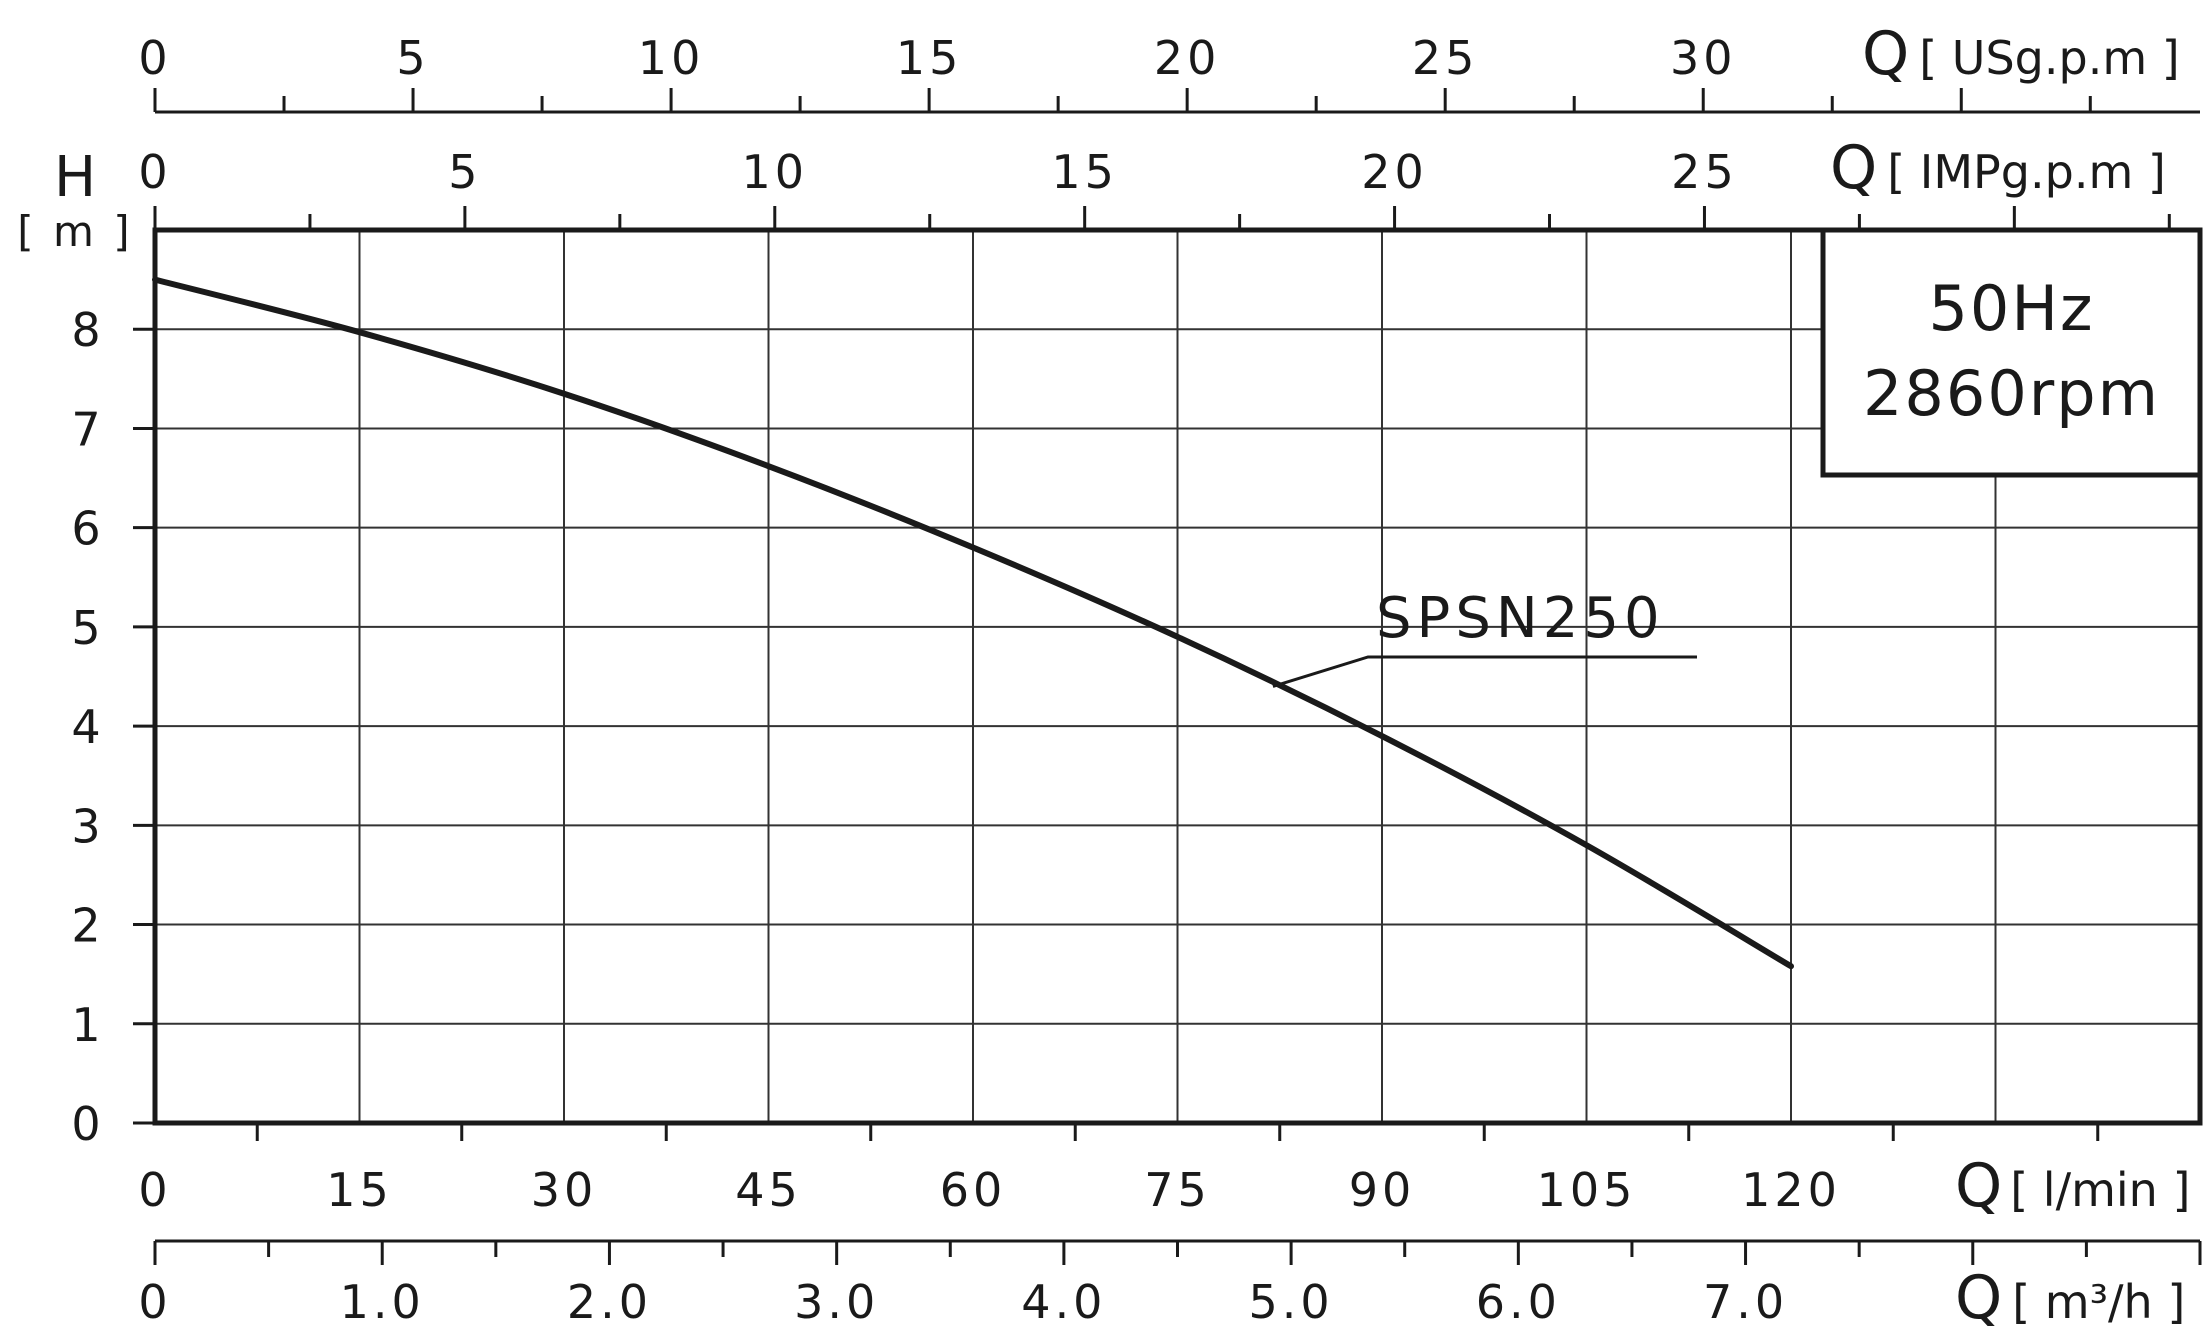  What do you see at coordinates (836, 1301) in the screenshot?
I see `tick-label-m3h: 3.0` at bounding box center [836, 1301].